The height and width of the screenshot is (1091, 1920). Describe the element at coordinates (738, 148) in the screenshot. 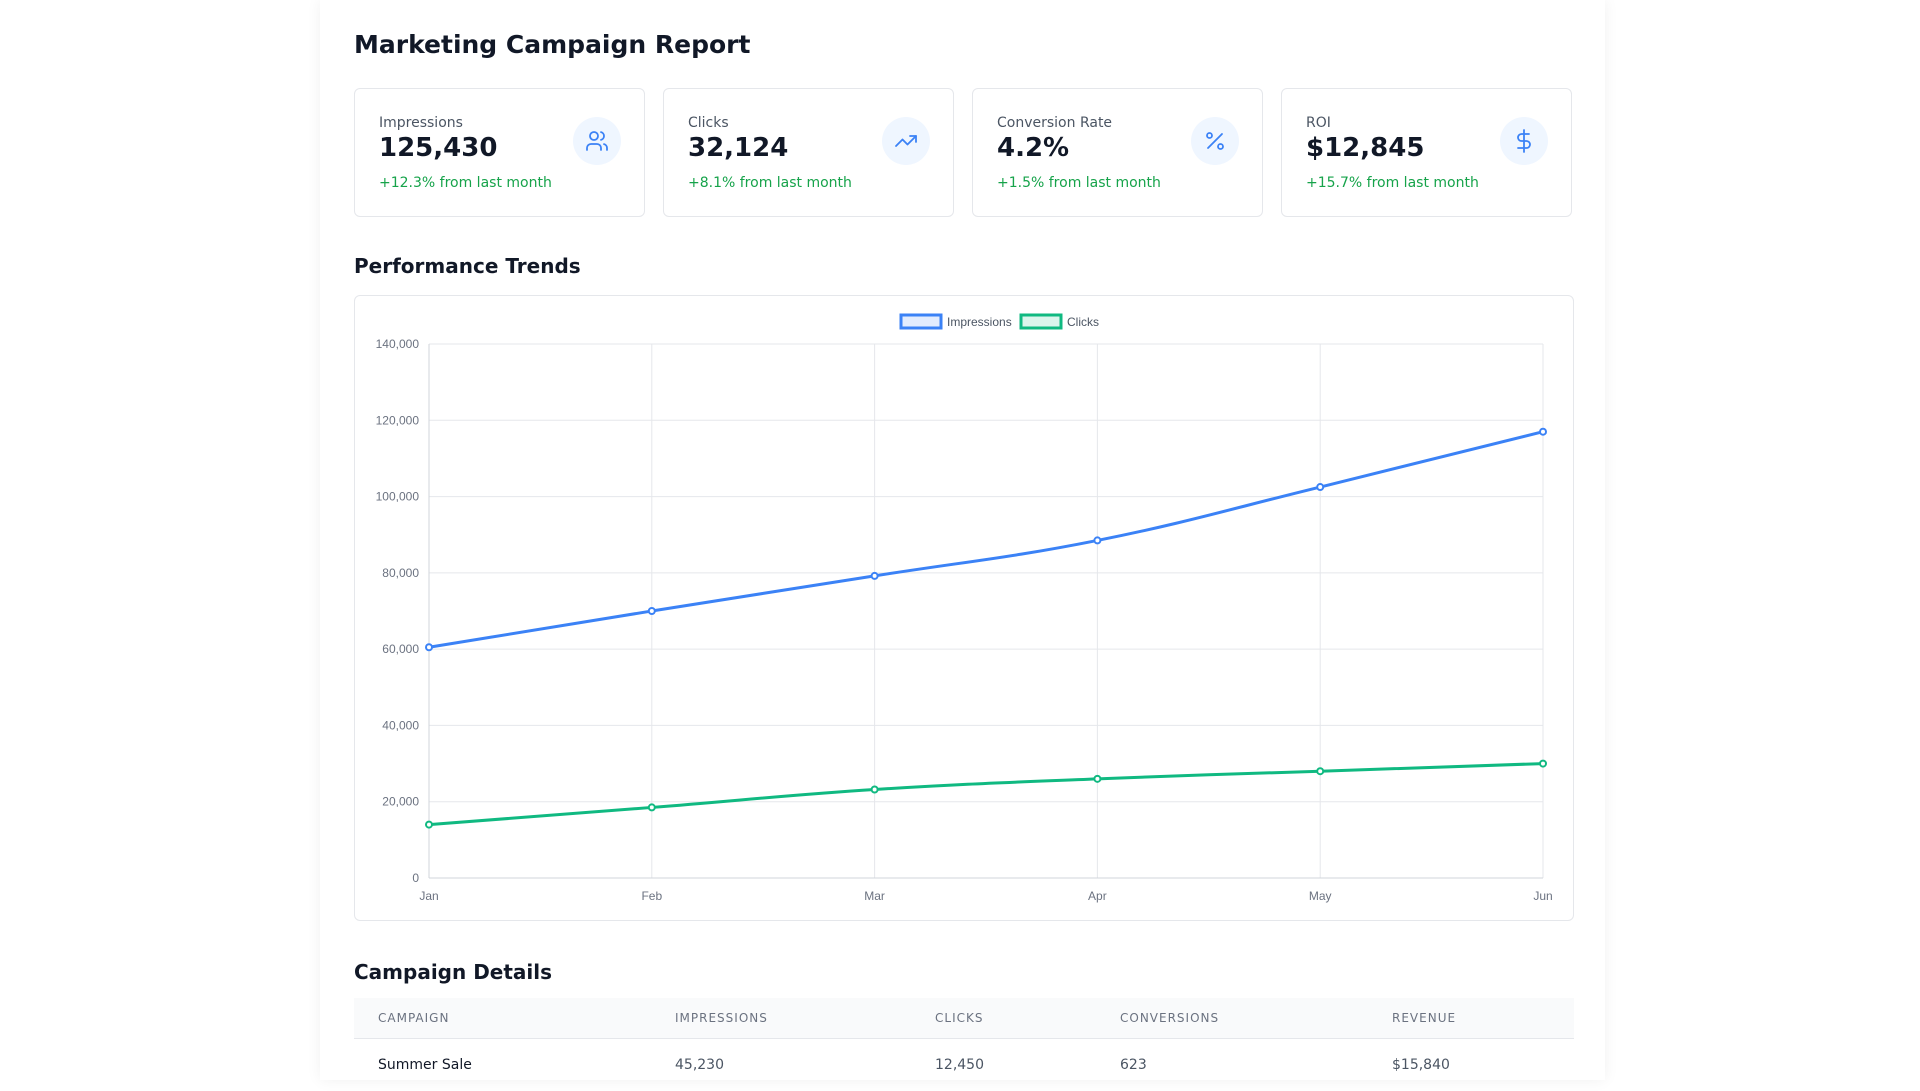

I see `kpi-card-value: 32,124` at that location.